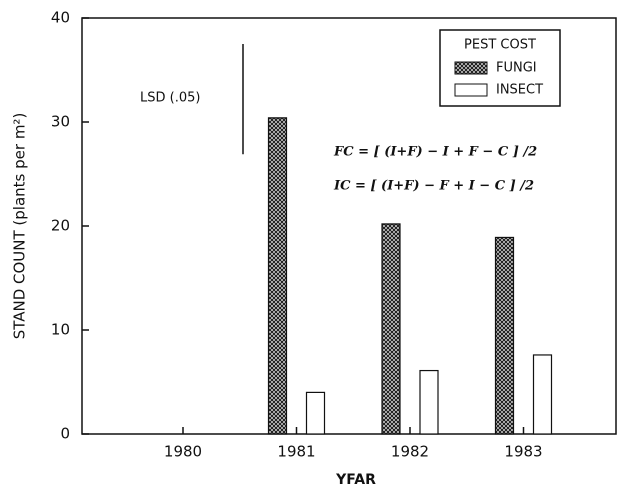 Image resolution: width=626 pixels, height=489 pixels. Describe the element at coordinates (500, 45) in the screenshot. I see `legend-title: PEST COST` at that location.